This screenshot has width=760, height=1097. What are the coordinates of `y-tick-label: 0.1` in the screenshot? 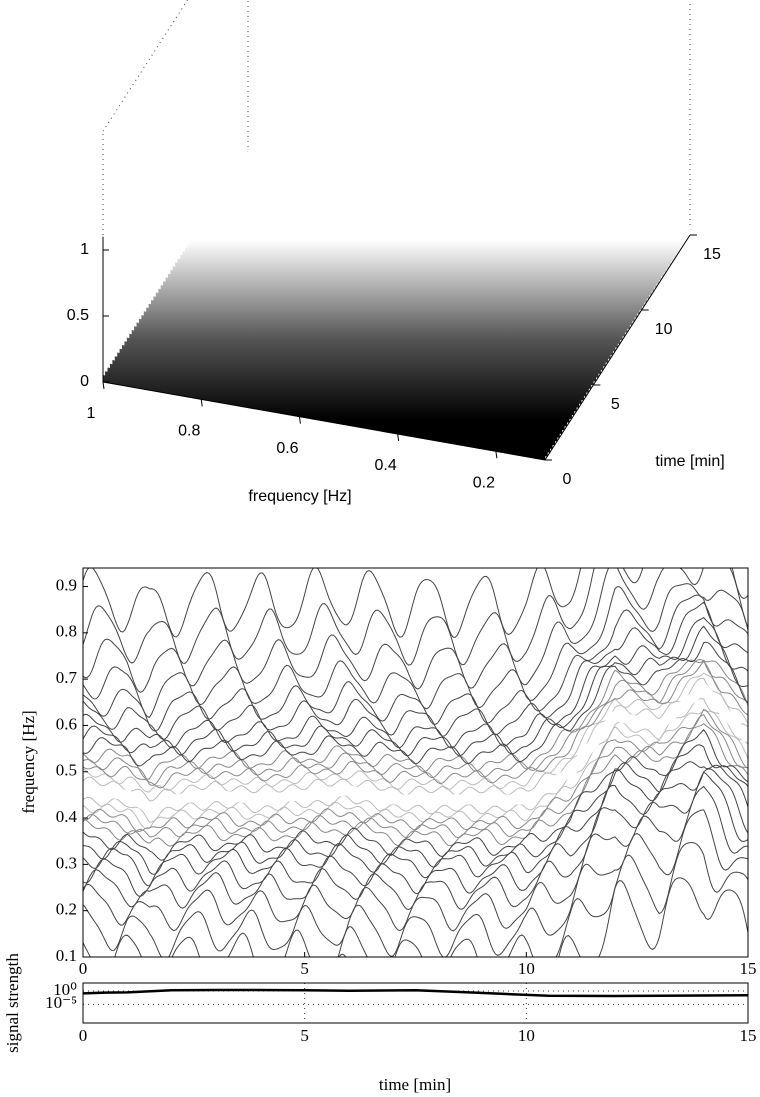 It's located at (66, 955).